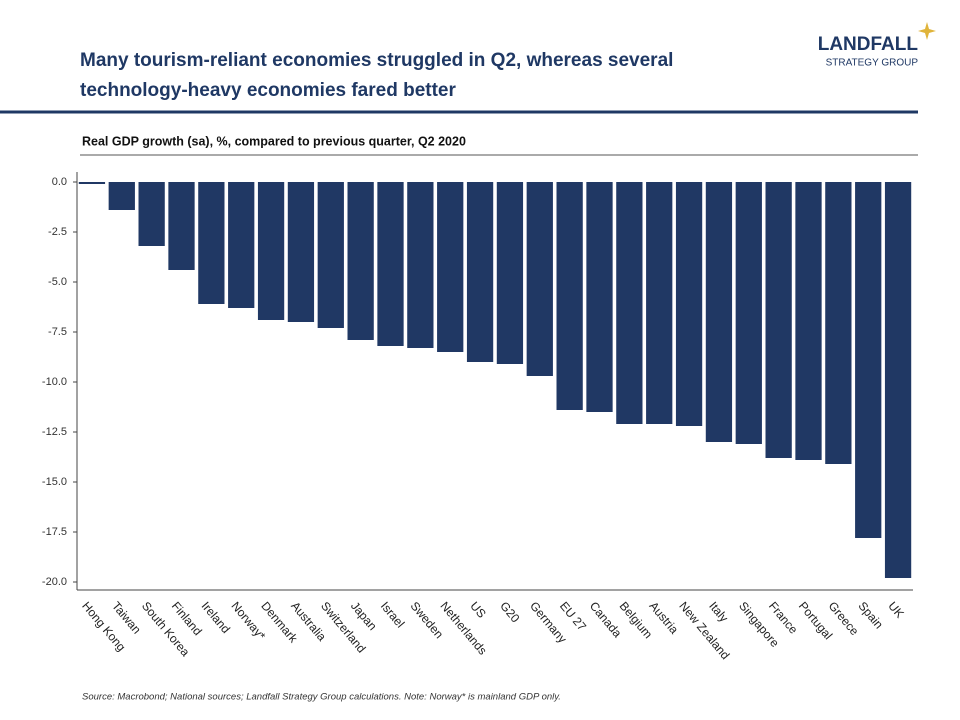 The width and height of the screenshot is (960, 720). What do you see at coordinates (216, 617) in the screenshot?
I see `x-tick-label: Ireland` at bounding box center [216, 617].